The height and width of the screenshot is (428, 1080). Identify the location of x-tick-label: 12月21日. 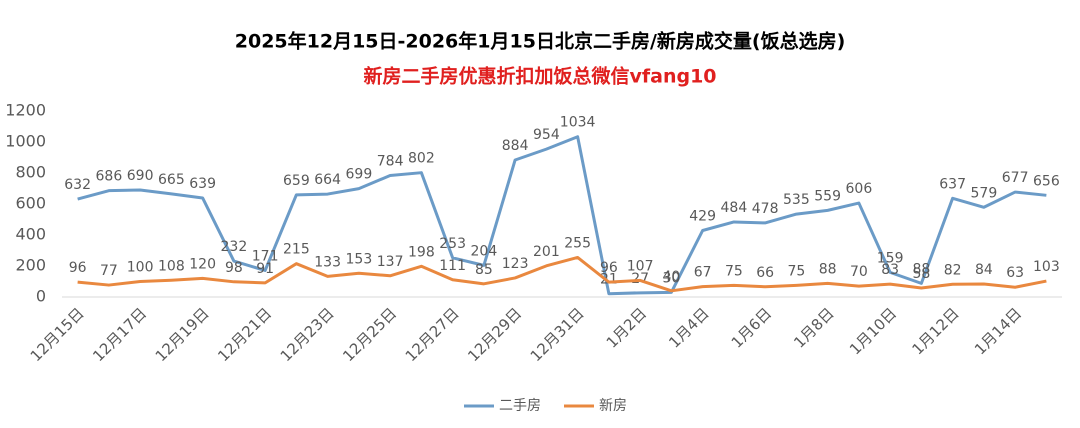
(244, 334).